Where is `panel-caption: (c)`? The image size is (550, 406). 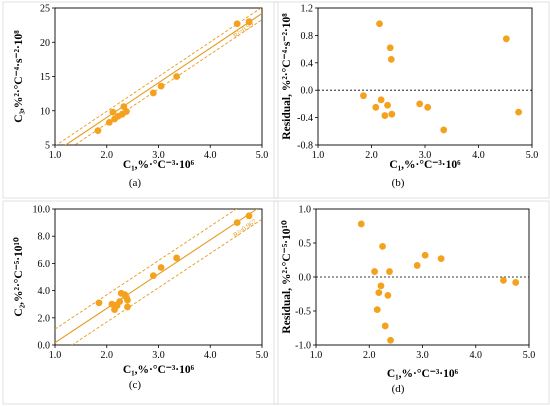
panel-caption: (c) is located at coordinates (135, 385).